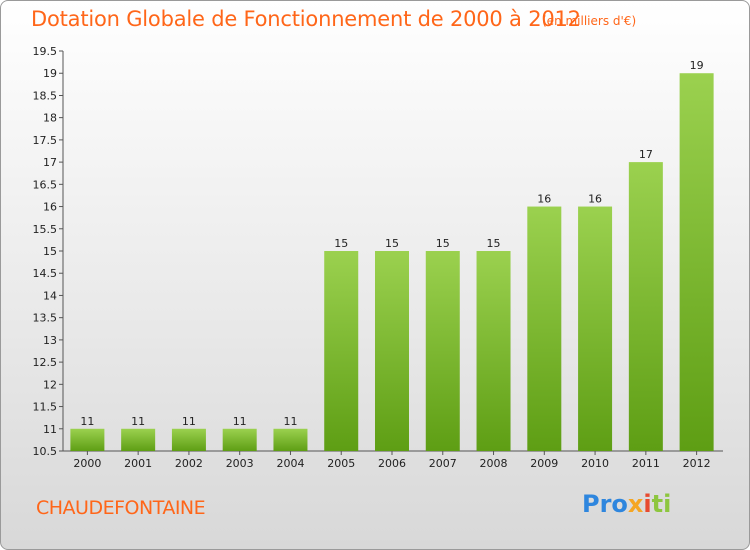 This screenshot has width=750, height=550. What do you see at coordinates (646, 463) in the screenshot?
I see `x-tick-label: 2011` at bounding box center [646, 463].